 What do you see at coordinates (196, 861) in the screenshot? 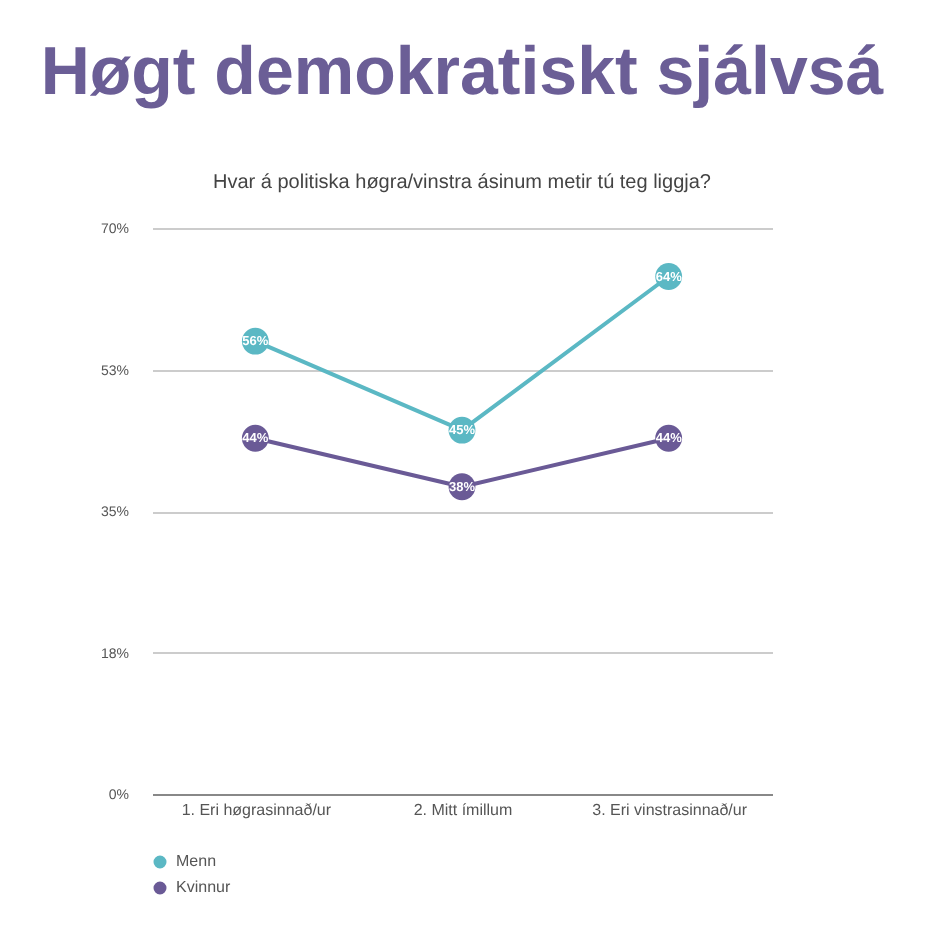
I see `legend-label: Menn` at bounding box center [196, 861].